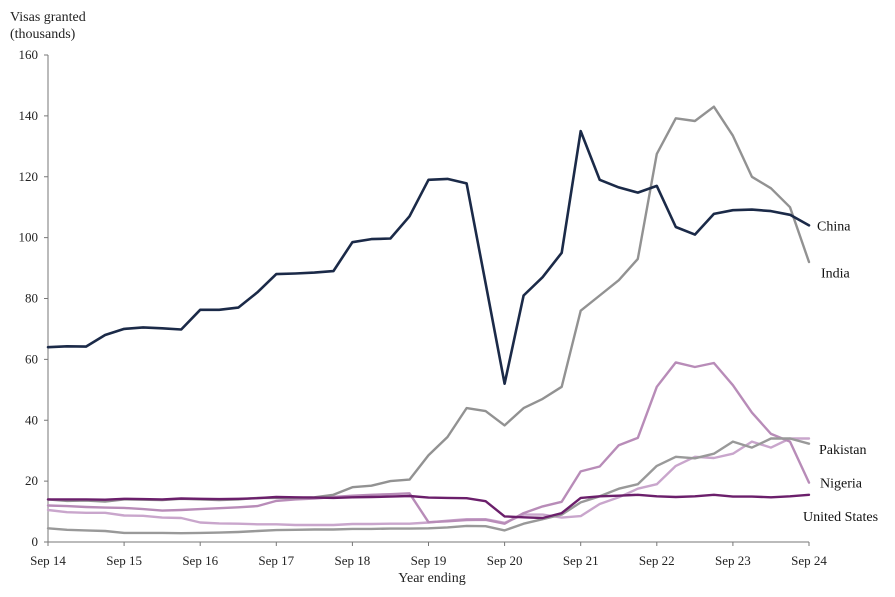  Describe the element at coordinates (429, 560) in the screenshot. I see `x-tick-label: Sep 19` at that location.